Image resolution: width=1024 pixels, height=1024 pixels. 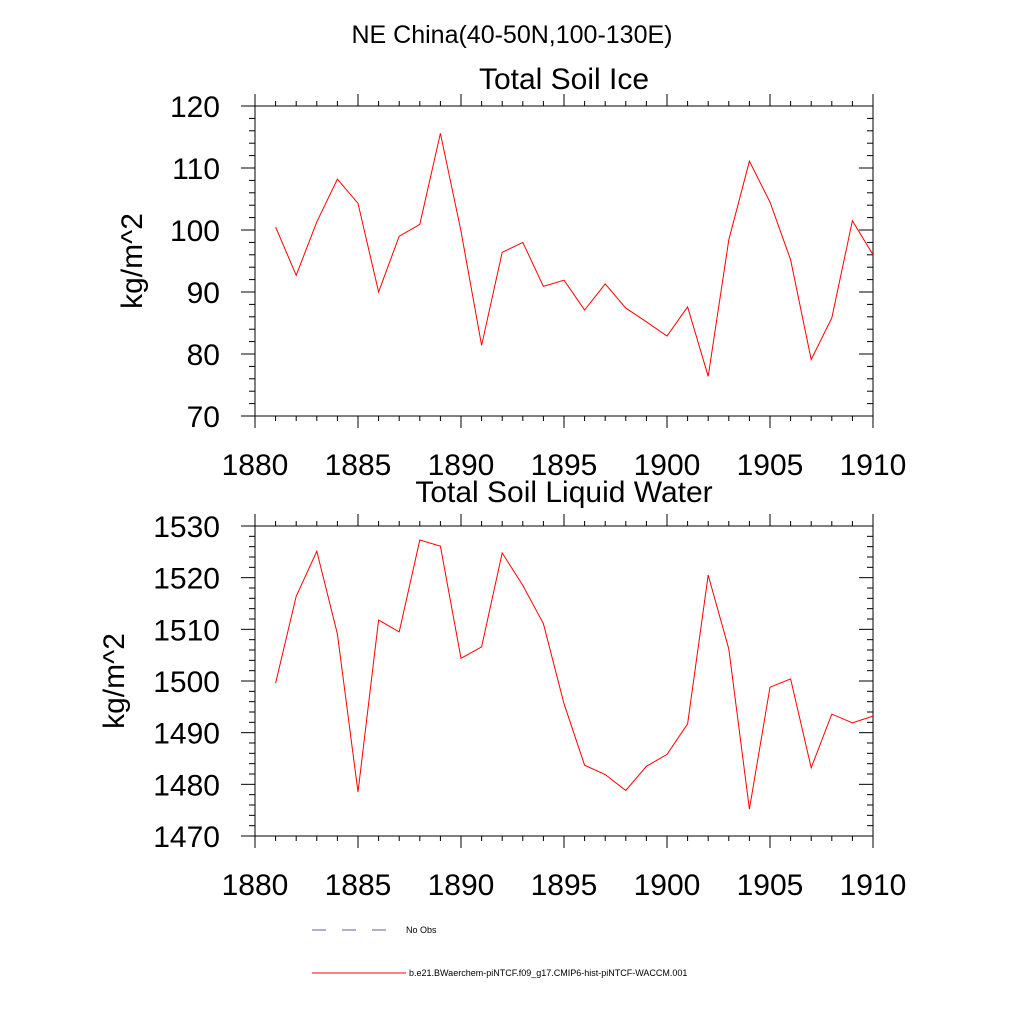 What do you see at coordinates (186, 527) in the screenshot?
I see `y-tick-label: 1530` at bounding box center [186, 527].